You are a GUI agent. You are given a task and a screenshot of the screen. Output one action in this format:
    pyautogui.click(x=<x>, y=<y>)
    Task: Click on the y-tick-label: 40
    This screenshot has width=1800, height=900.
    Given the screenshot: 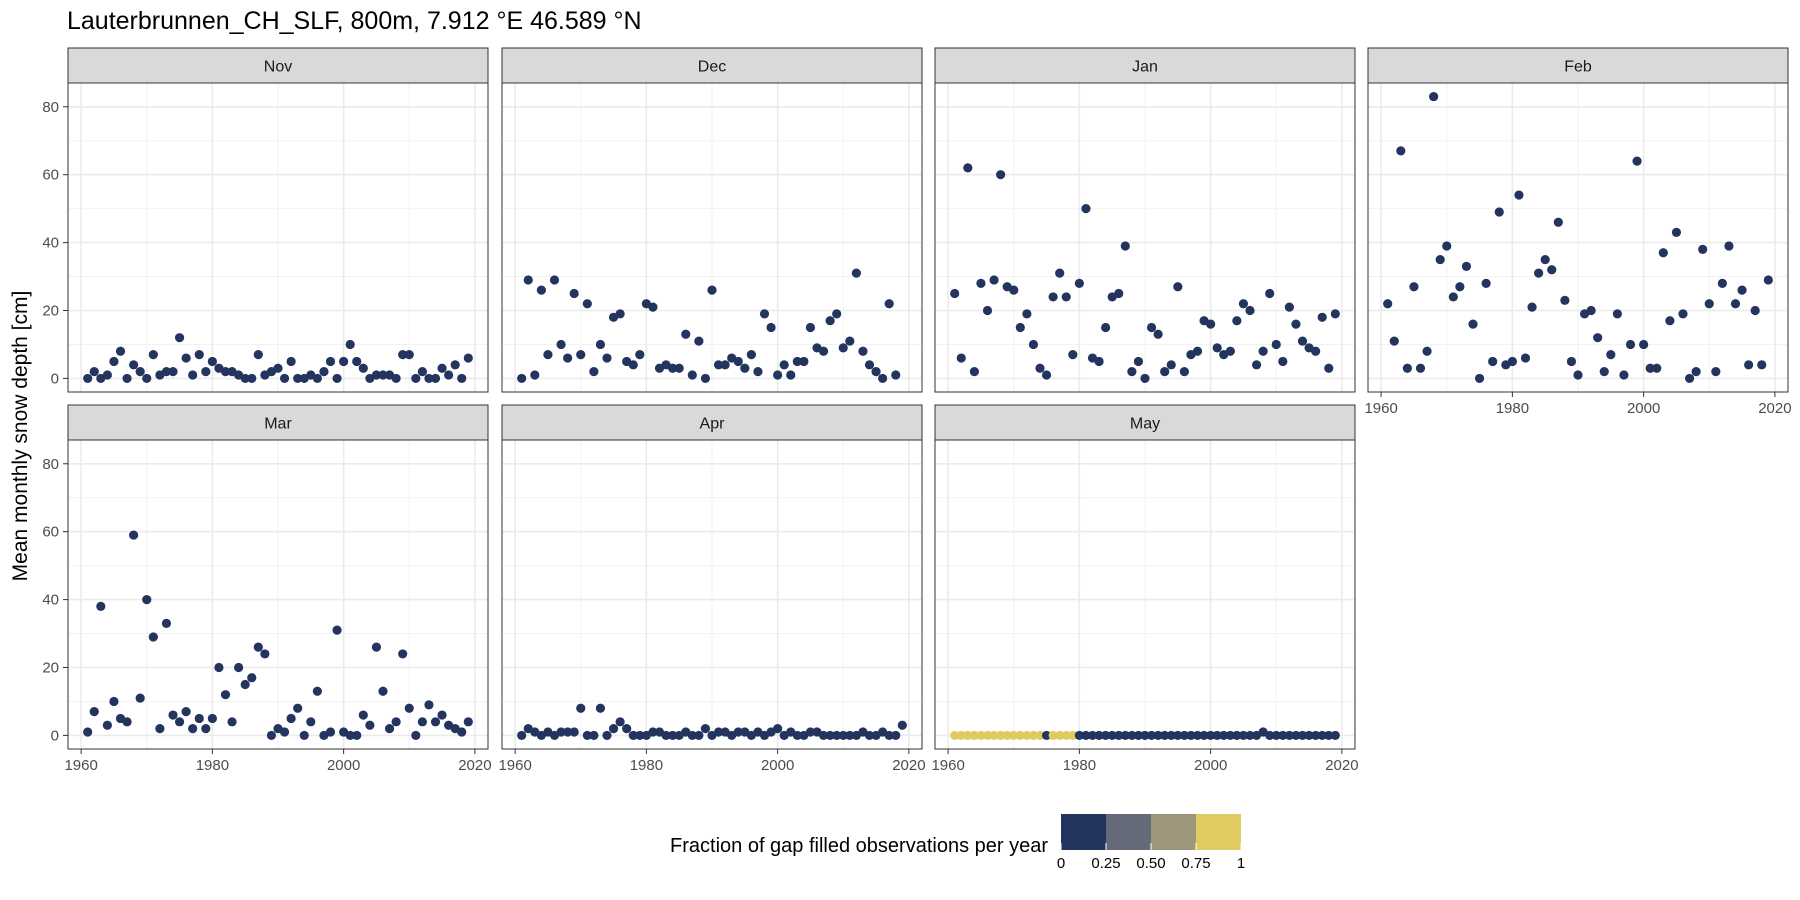 What is the action you would take?
    pyautogui.click(x=50, y=600)
    